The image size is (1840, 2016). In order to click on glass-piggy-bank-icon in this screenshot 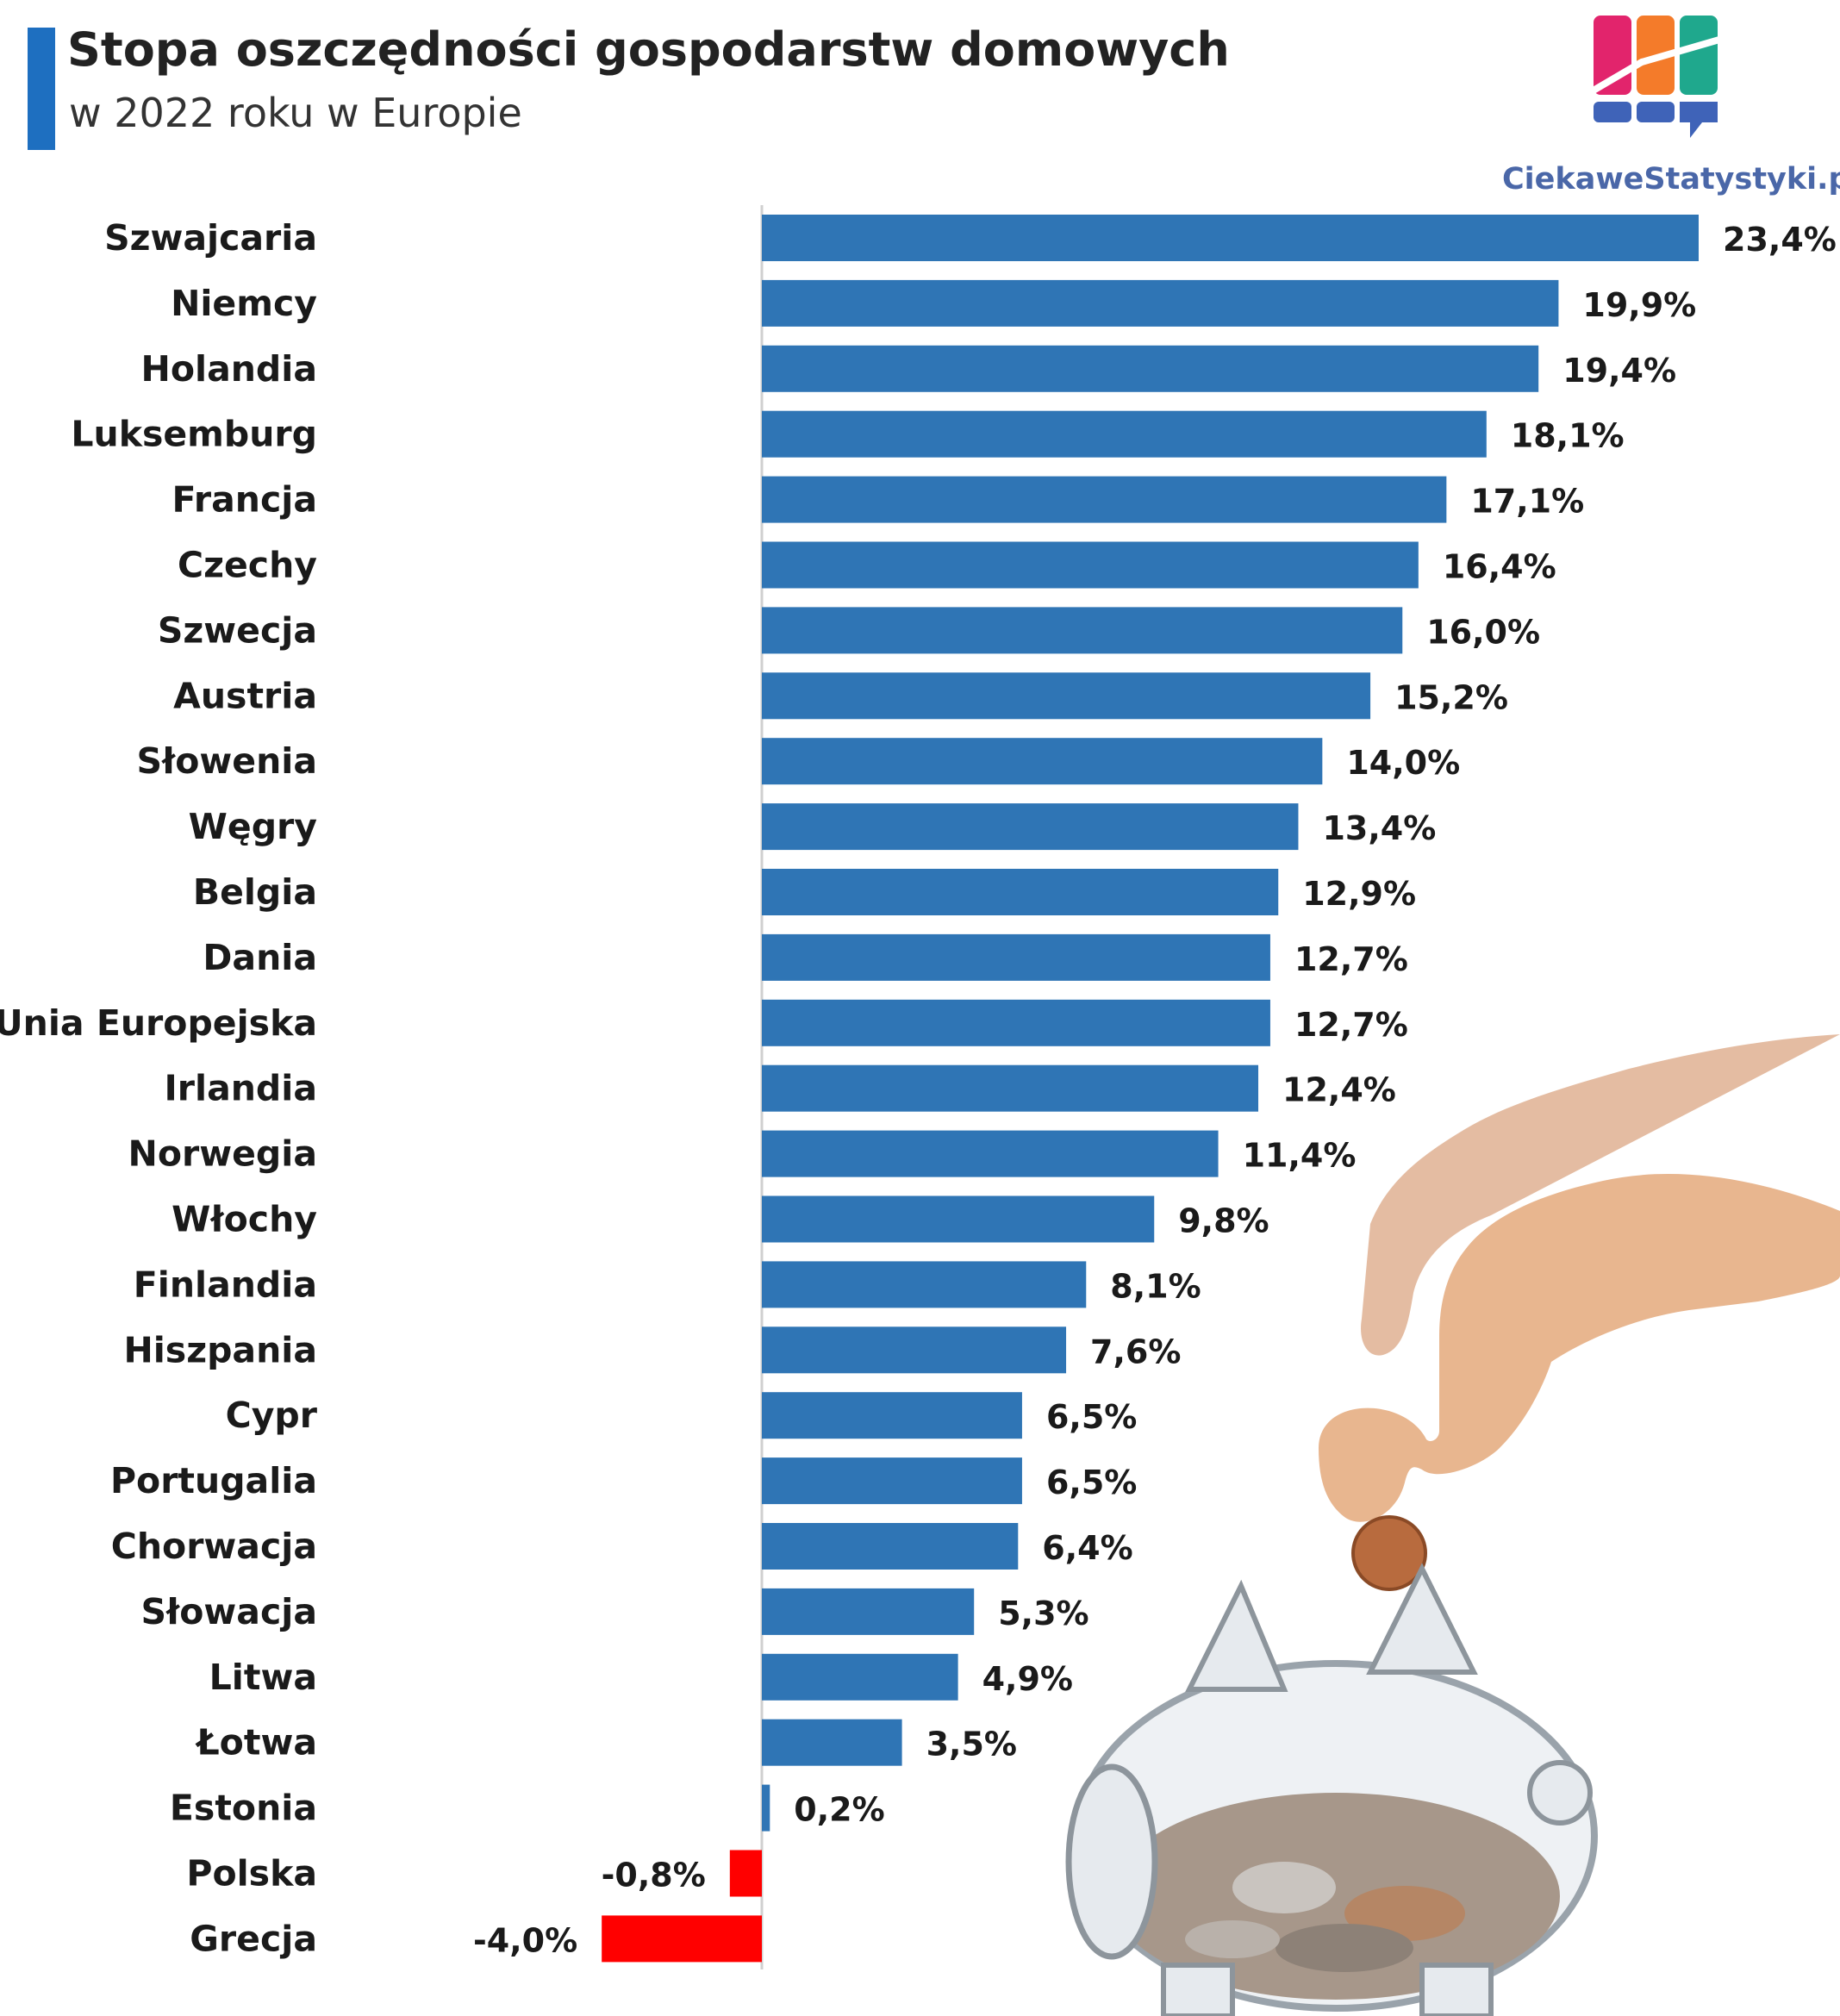, I will do `click(1331, 1789)`.